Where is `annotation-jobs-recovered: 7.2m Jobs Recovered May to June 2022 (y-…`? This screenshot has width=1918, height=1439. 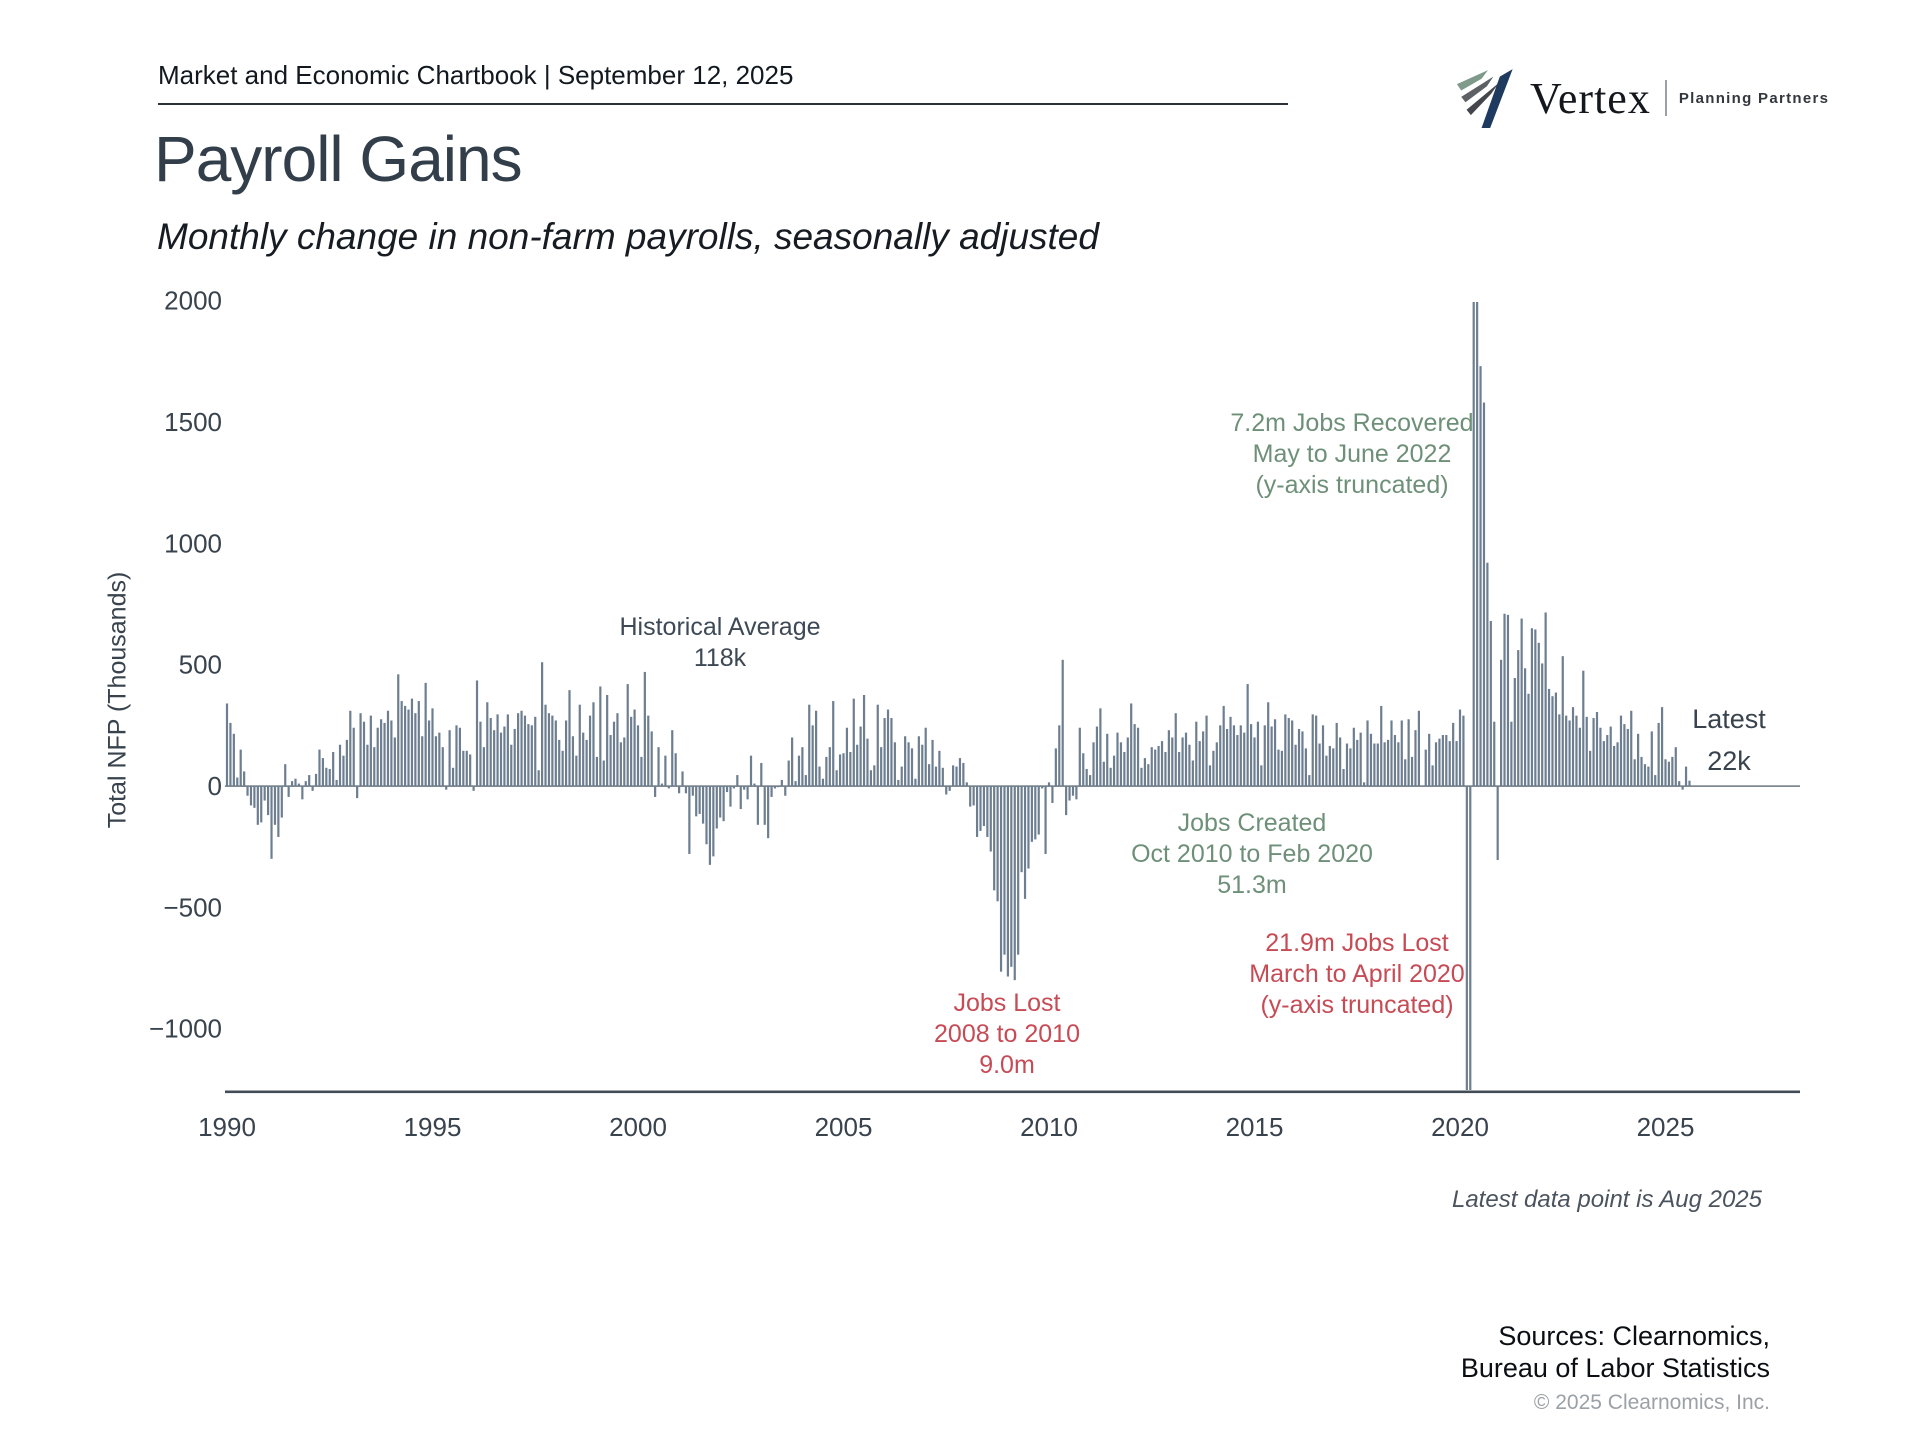
annotation-jobs-recovered: 7.2m Jobs Recovered May to June 2022 (y-… is located at coordinates (1352, 454).